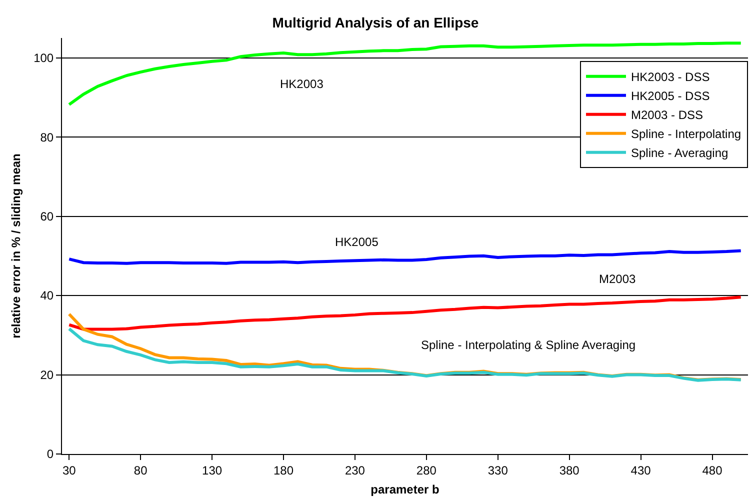  What do you see at coordinates (15, 246) in the screenshot?
I see `y-axis-title: relative error in % / sliding mean` at bounding box center [15, 246].